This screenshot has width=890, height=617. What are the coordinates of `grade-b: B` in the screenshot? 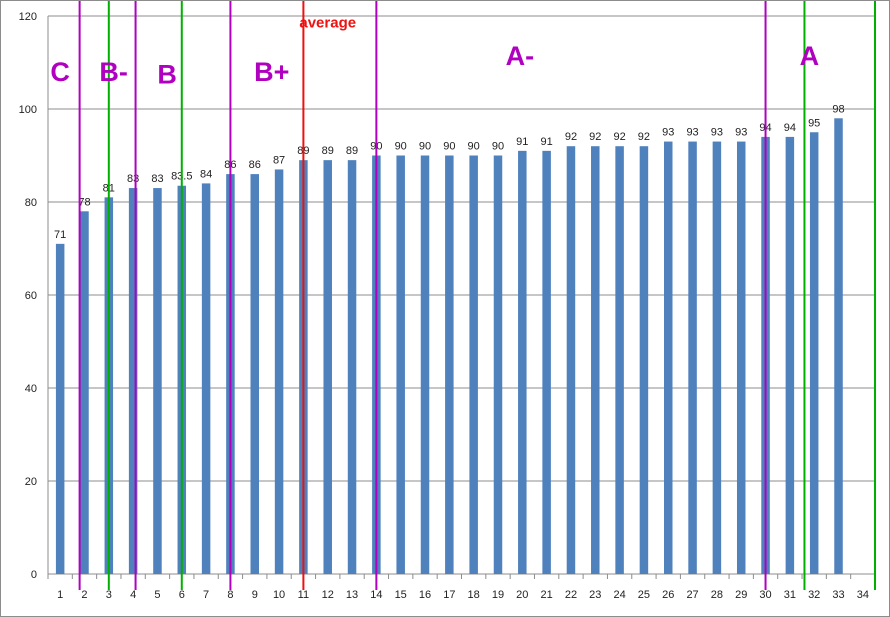 It's located at (167, 74).